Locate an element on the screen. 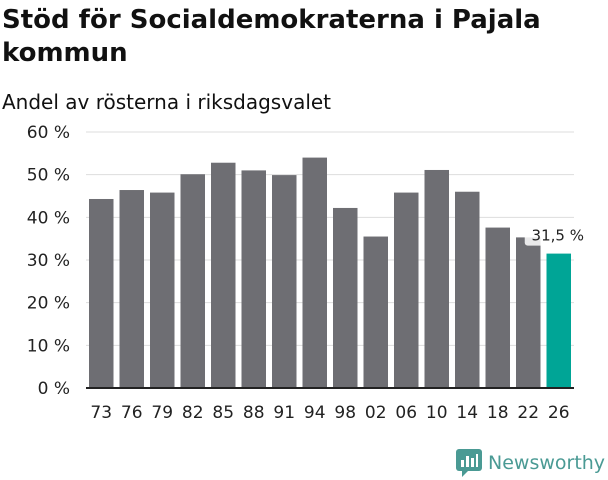 This screenshot has width=608, height=480. x-tick-label: 85 is located at coordinates (223, 413).